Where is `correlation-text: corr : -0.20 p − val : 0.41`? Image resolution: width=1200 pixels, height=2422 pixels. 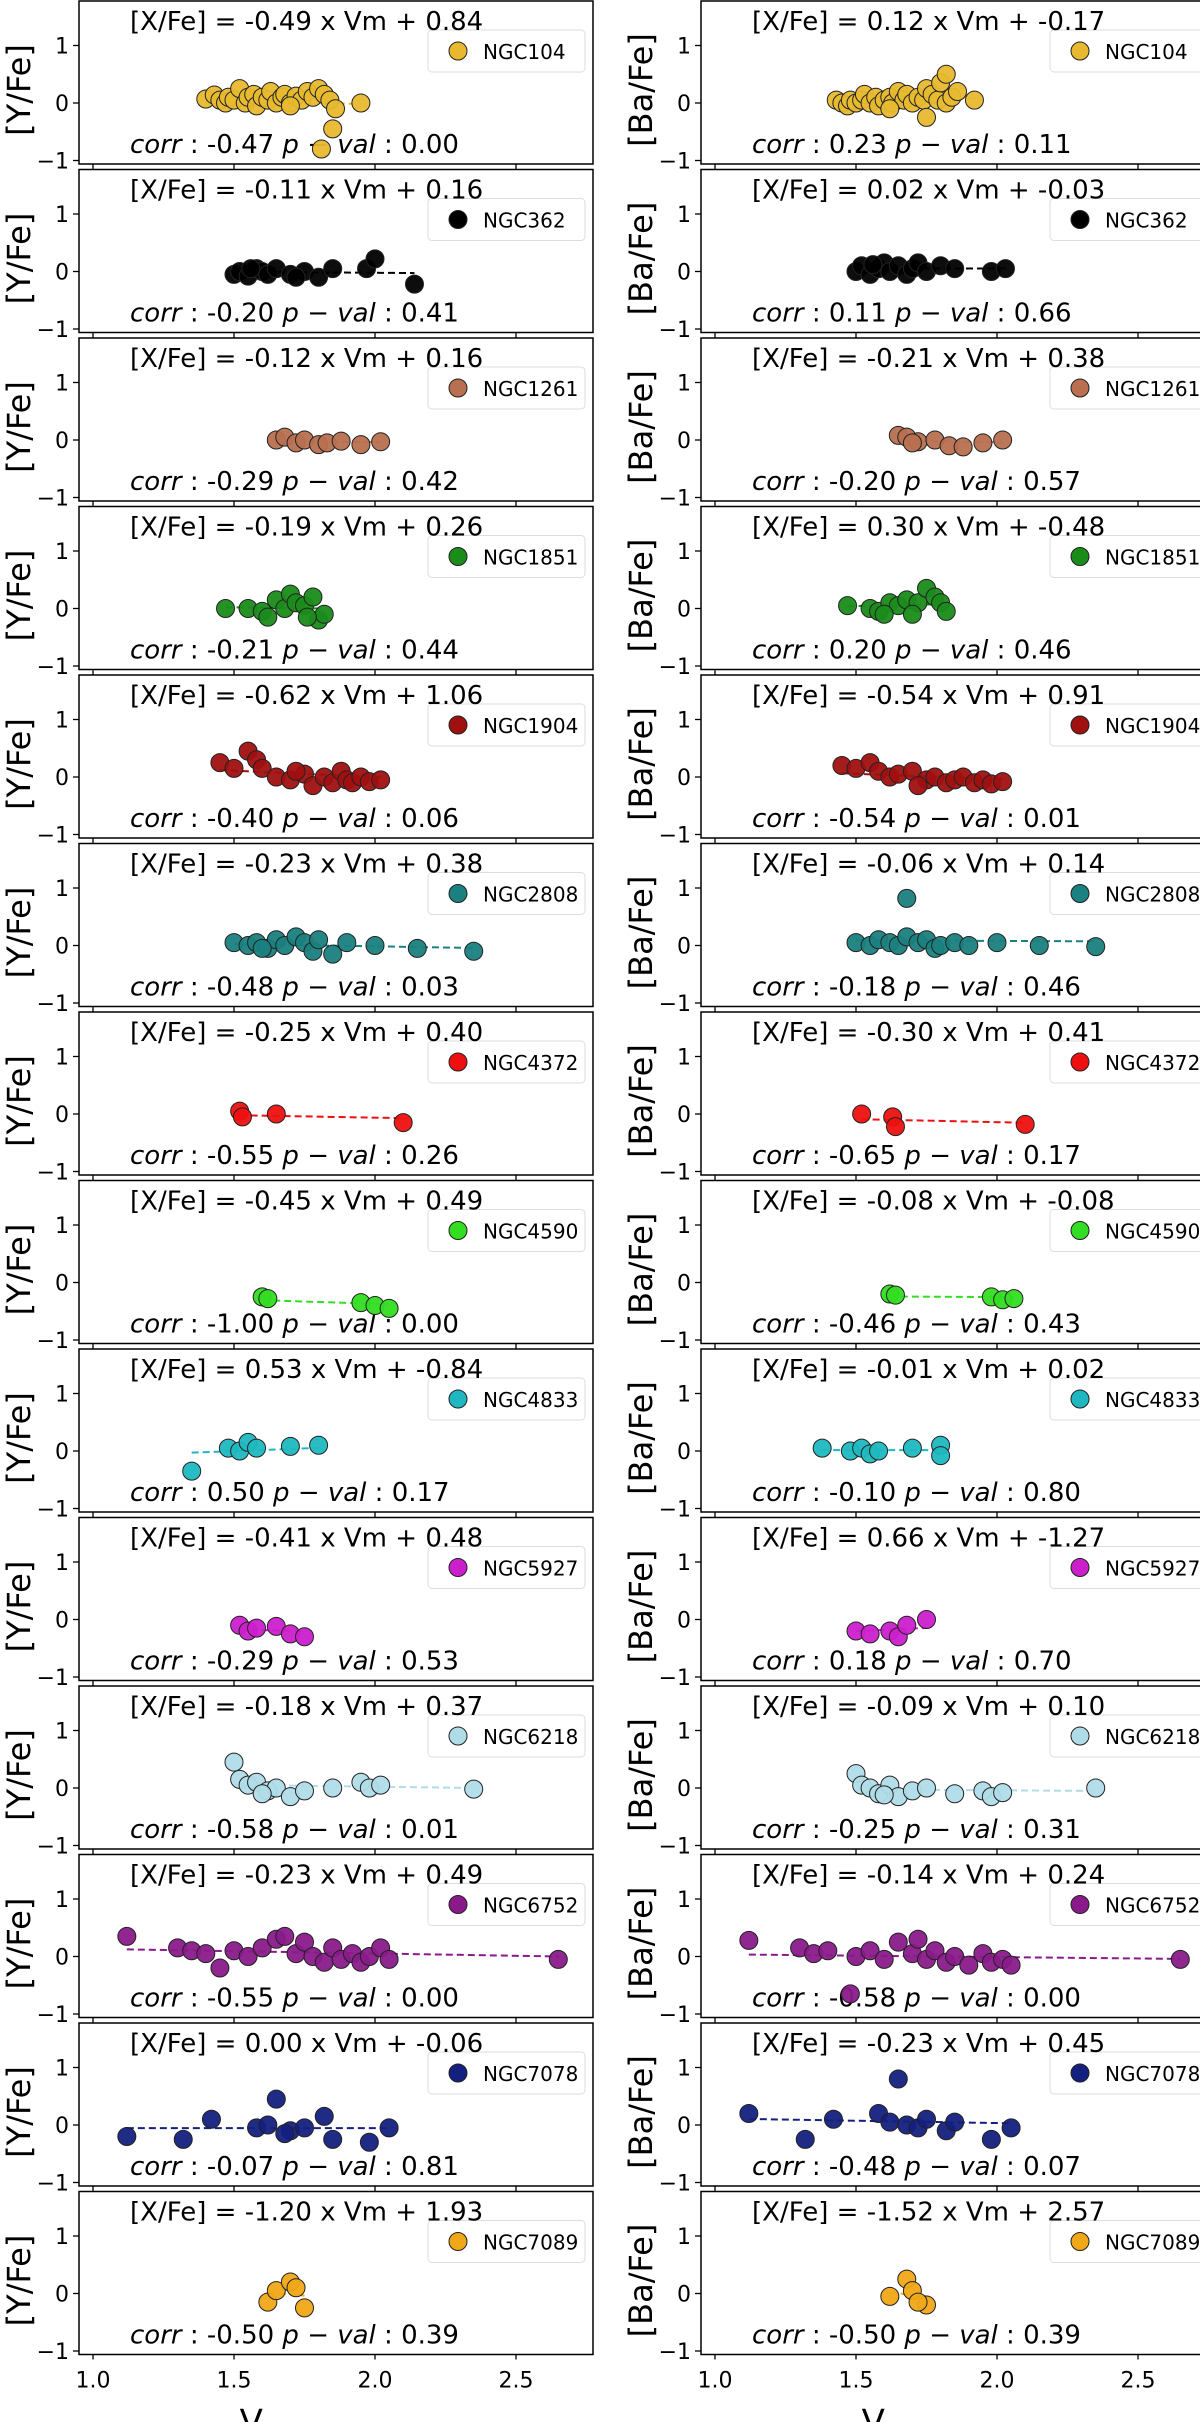 correlation-text: corr : -0.20 p − val : 0.41 is located at coordinates (294, 314).